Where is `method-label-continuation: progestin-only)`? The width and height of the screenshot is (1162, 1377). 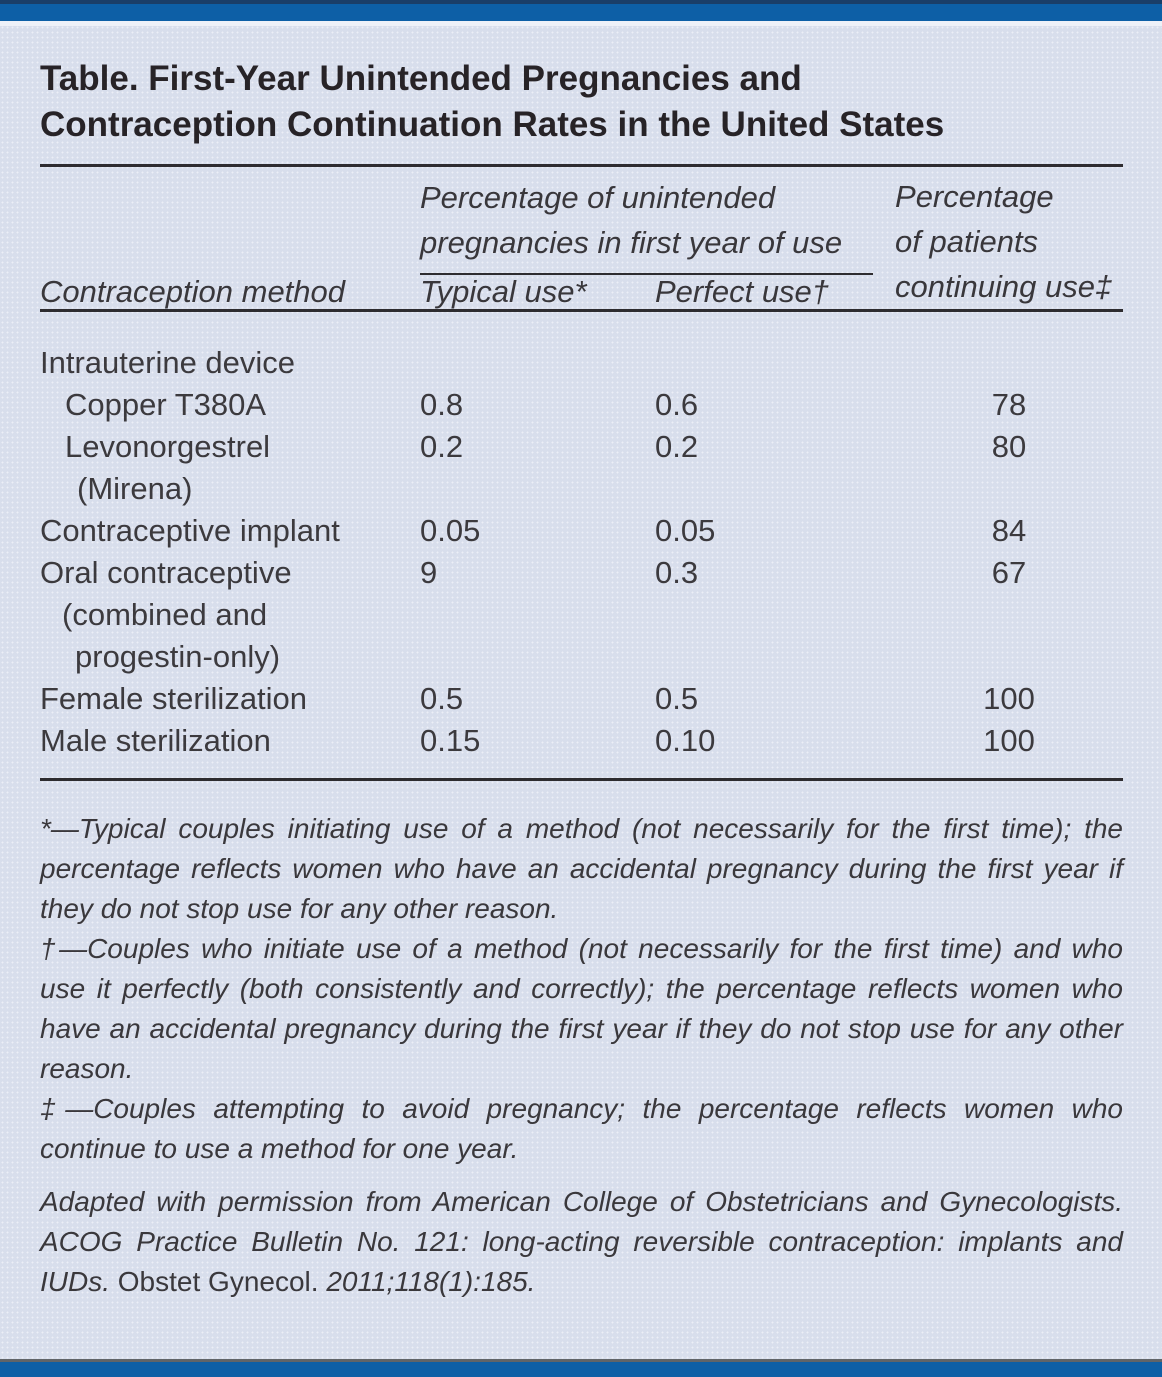
method-label-continuation: progestin-only) is located at coordinates (178, 656).